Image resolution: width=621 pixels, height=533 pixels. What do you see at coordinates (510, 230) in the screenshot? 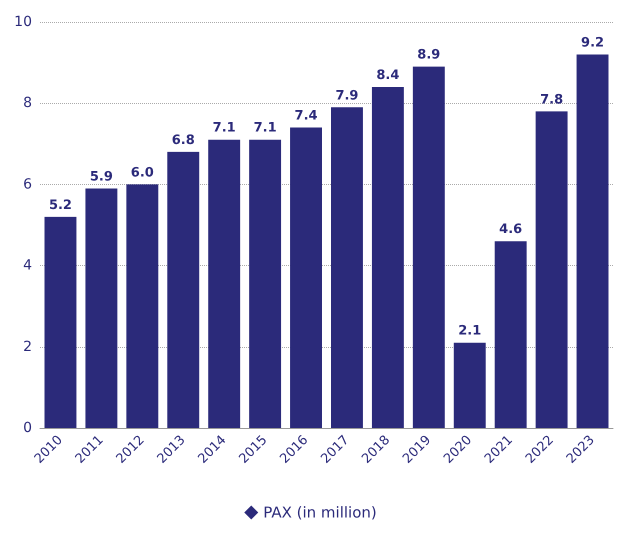
I see `data-label: 4.6` at bounding box center [510, 230].